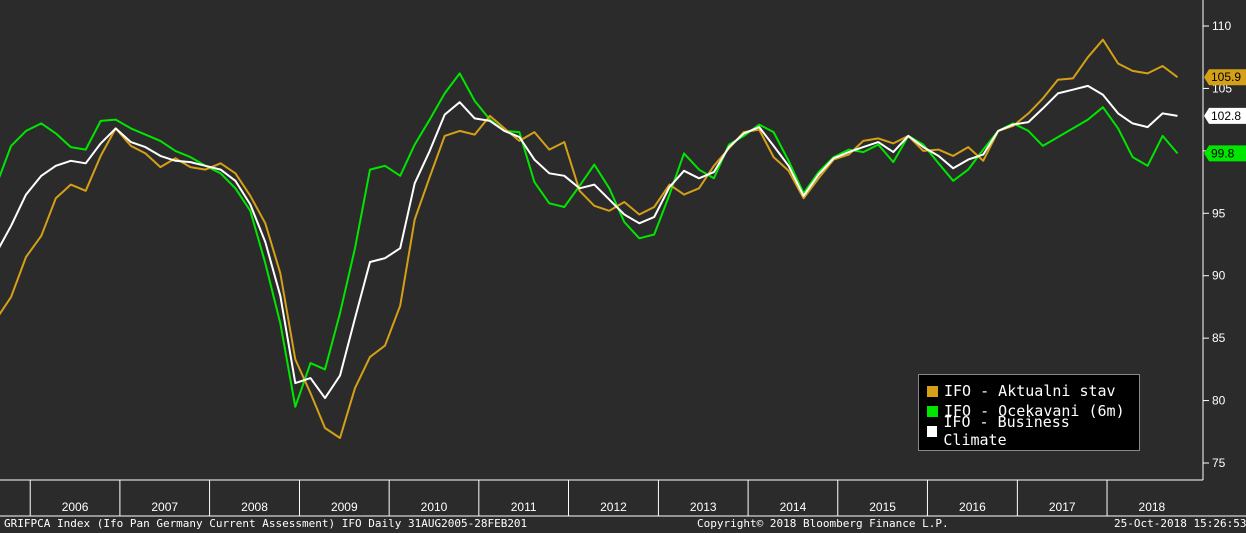  Describe the element at coordinates (793, 507) in the screenshot. I see `x-year-label: 2014` at that location.